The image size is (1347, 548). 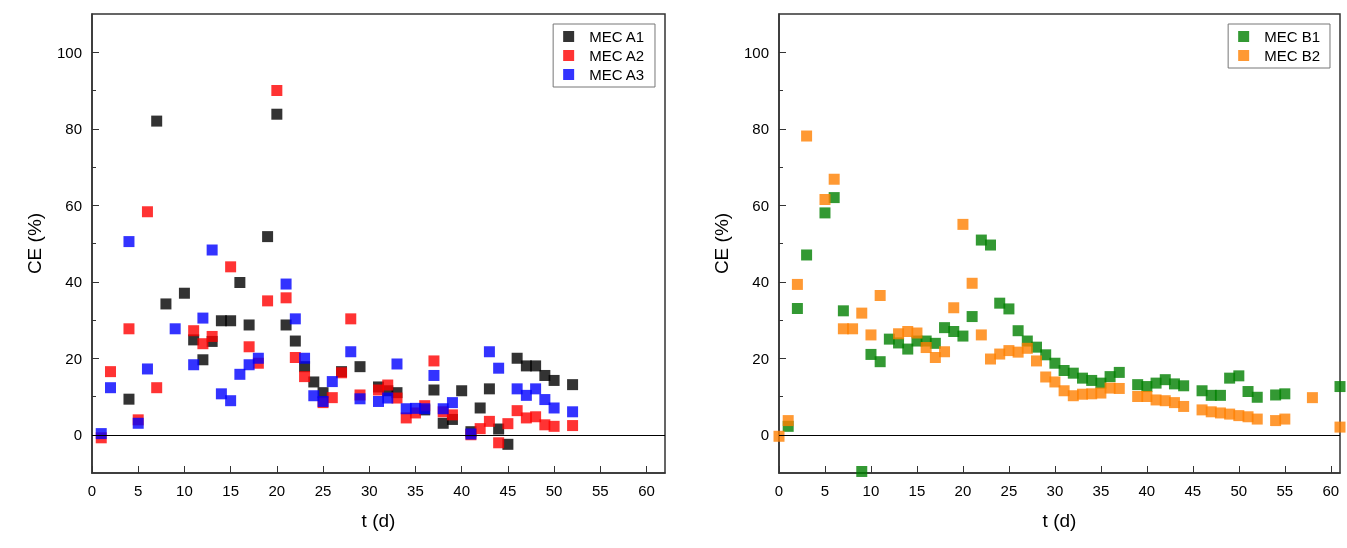 What do you see at coordinates (1292, 36) in the screenshot?
I see `legend-label: MEC B1` at bounding box center [1292, 36].